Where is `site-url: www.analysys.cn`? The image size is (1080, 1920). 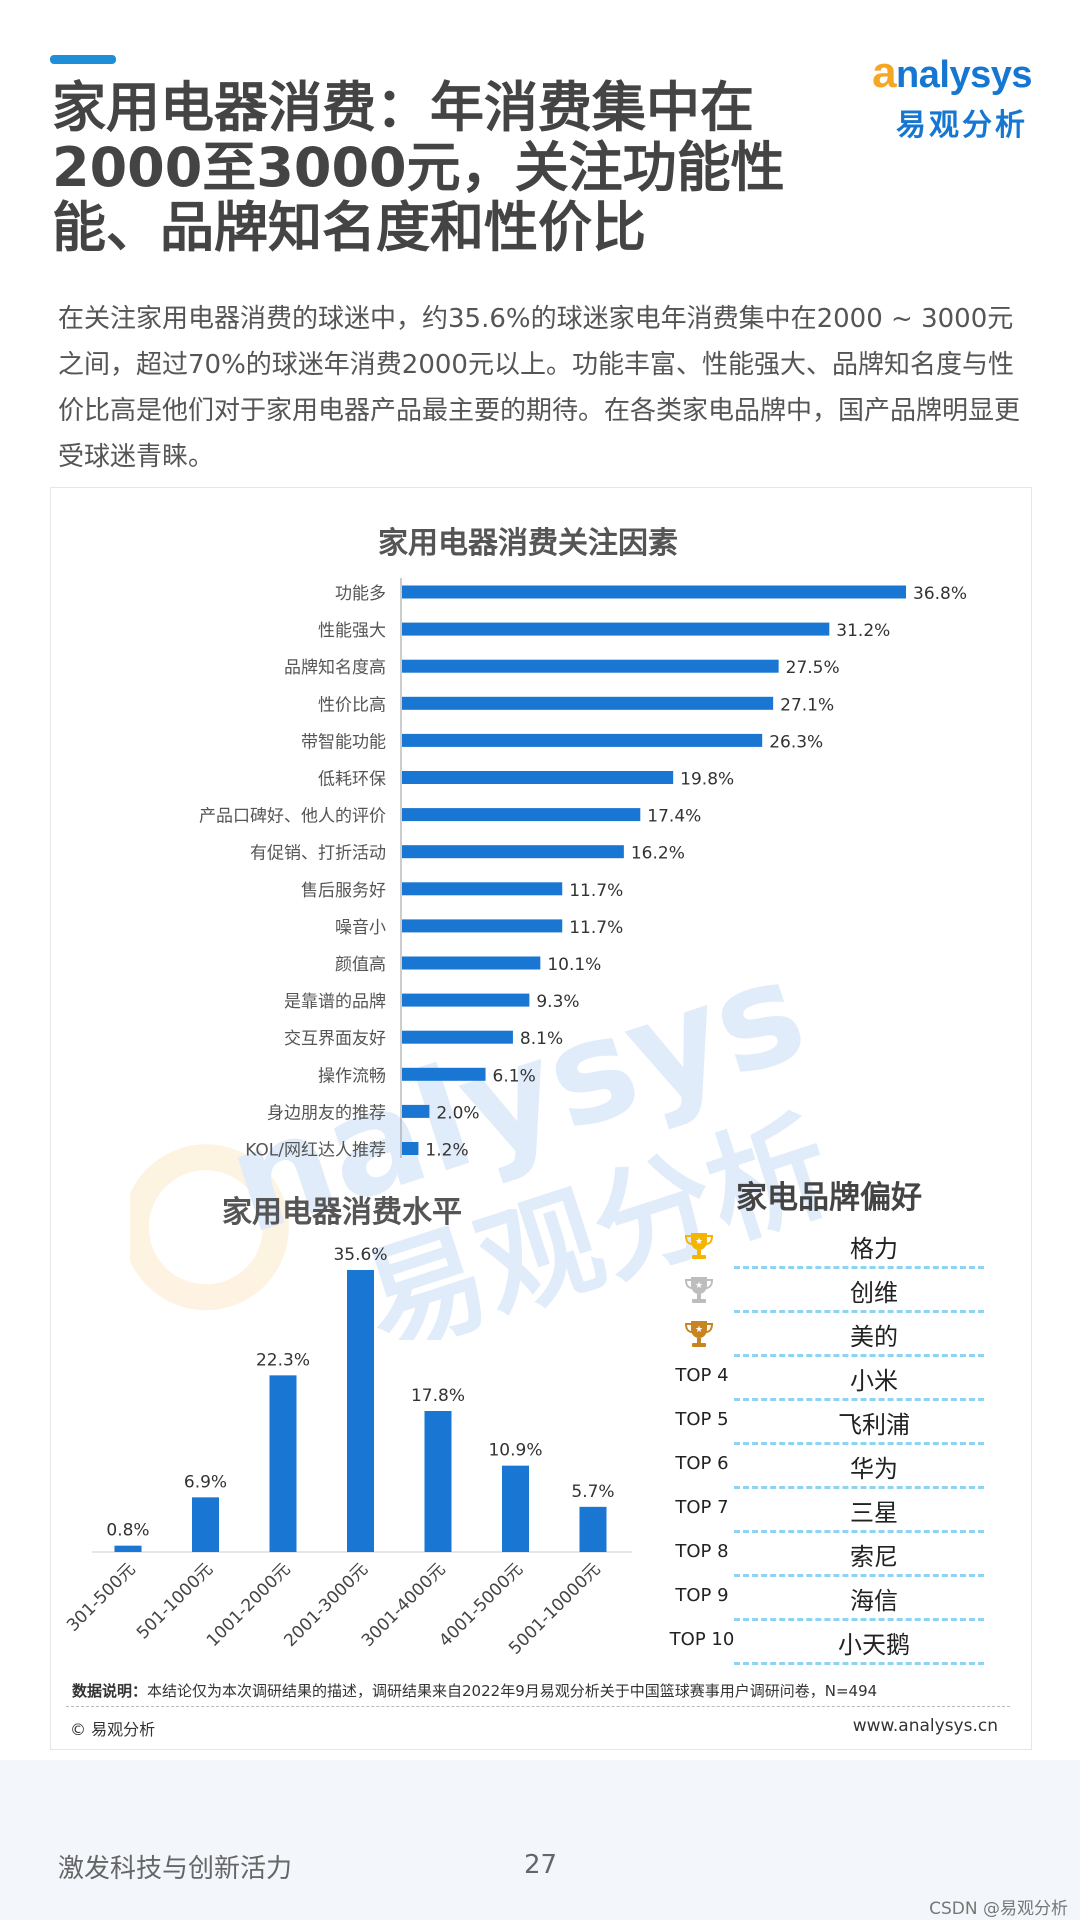 site-url: www.analysys.cn is located at coordinates (925, 1726).